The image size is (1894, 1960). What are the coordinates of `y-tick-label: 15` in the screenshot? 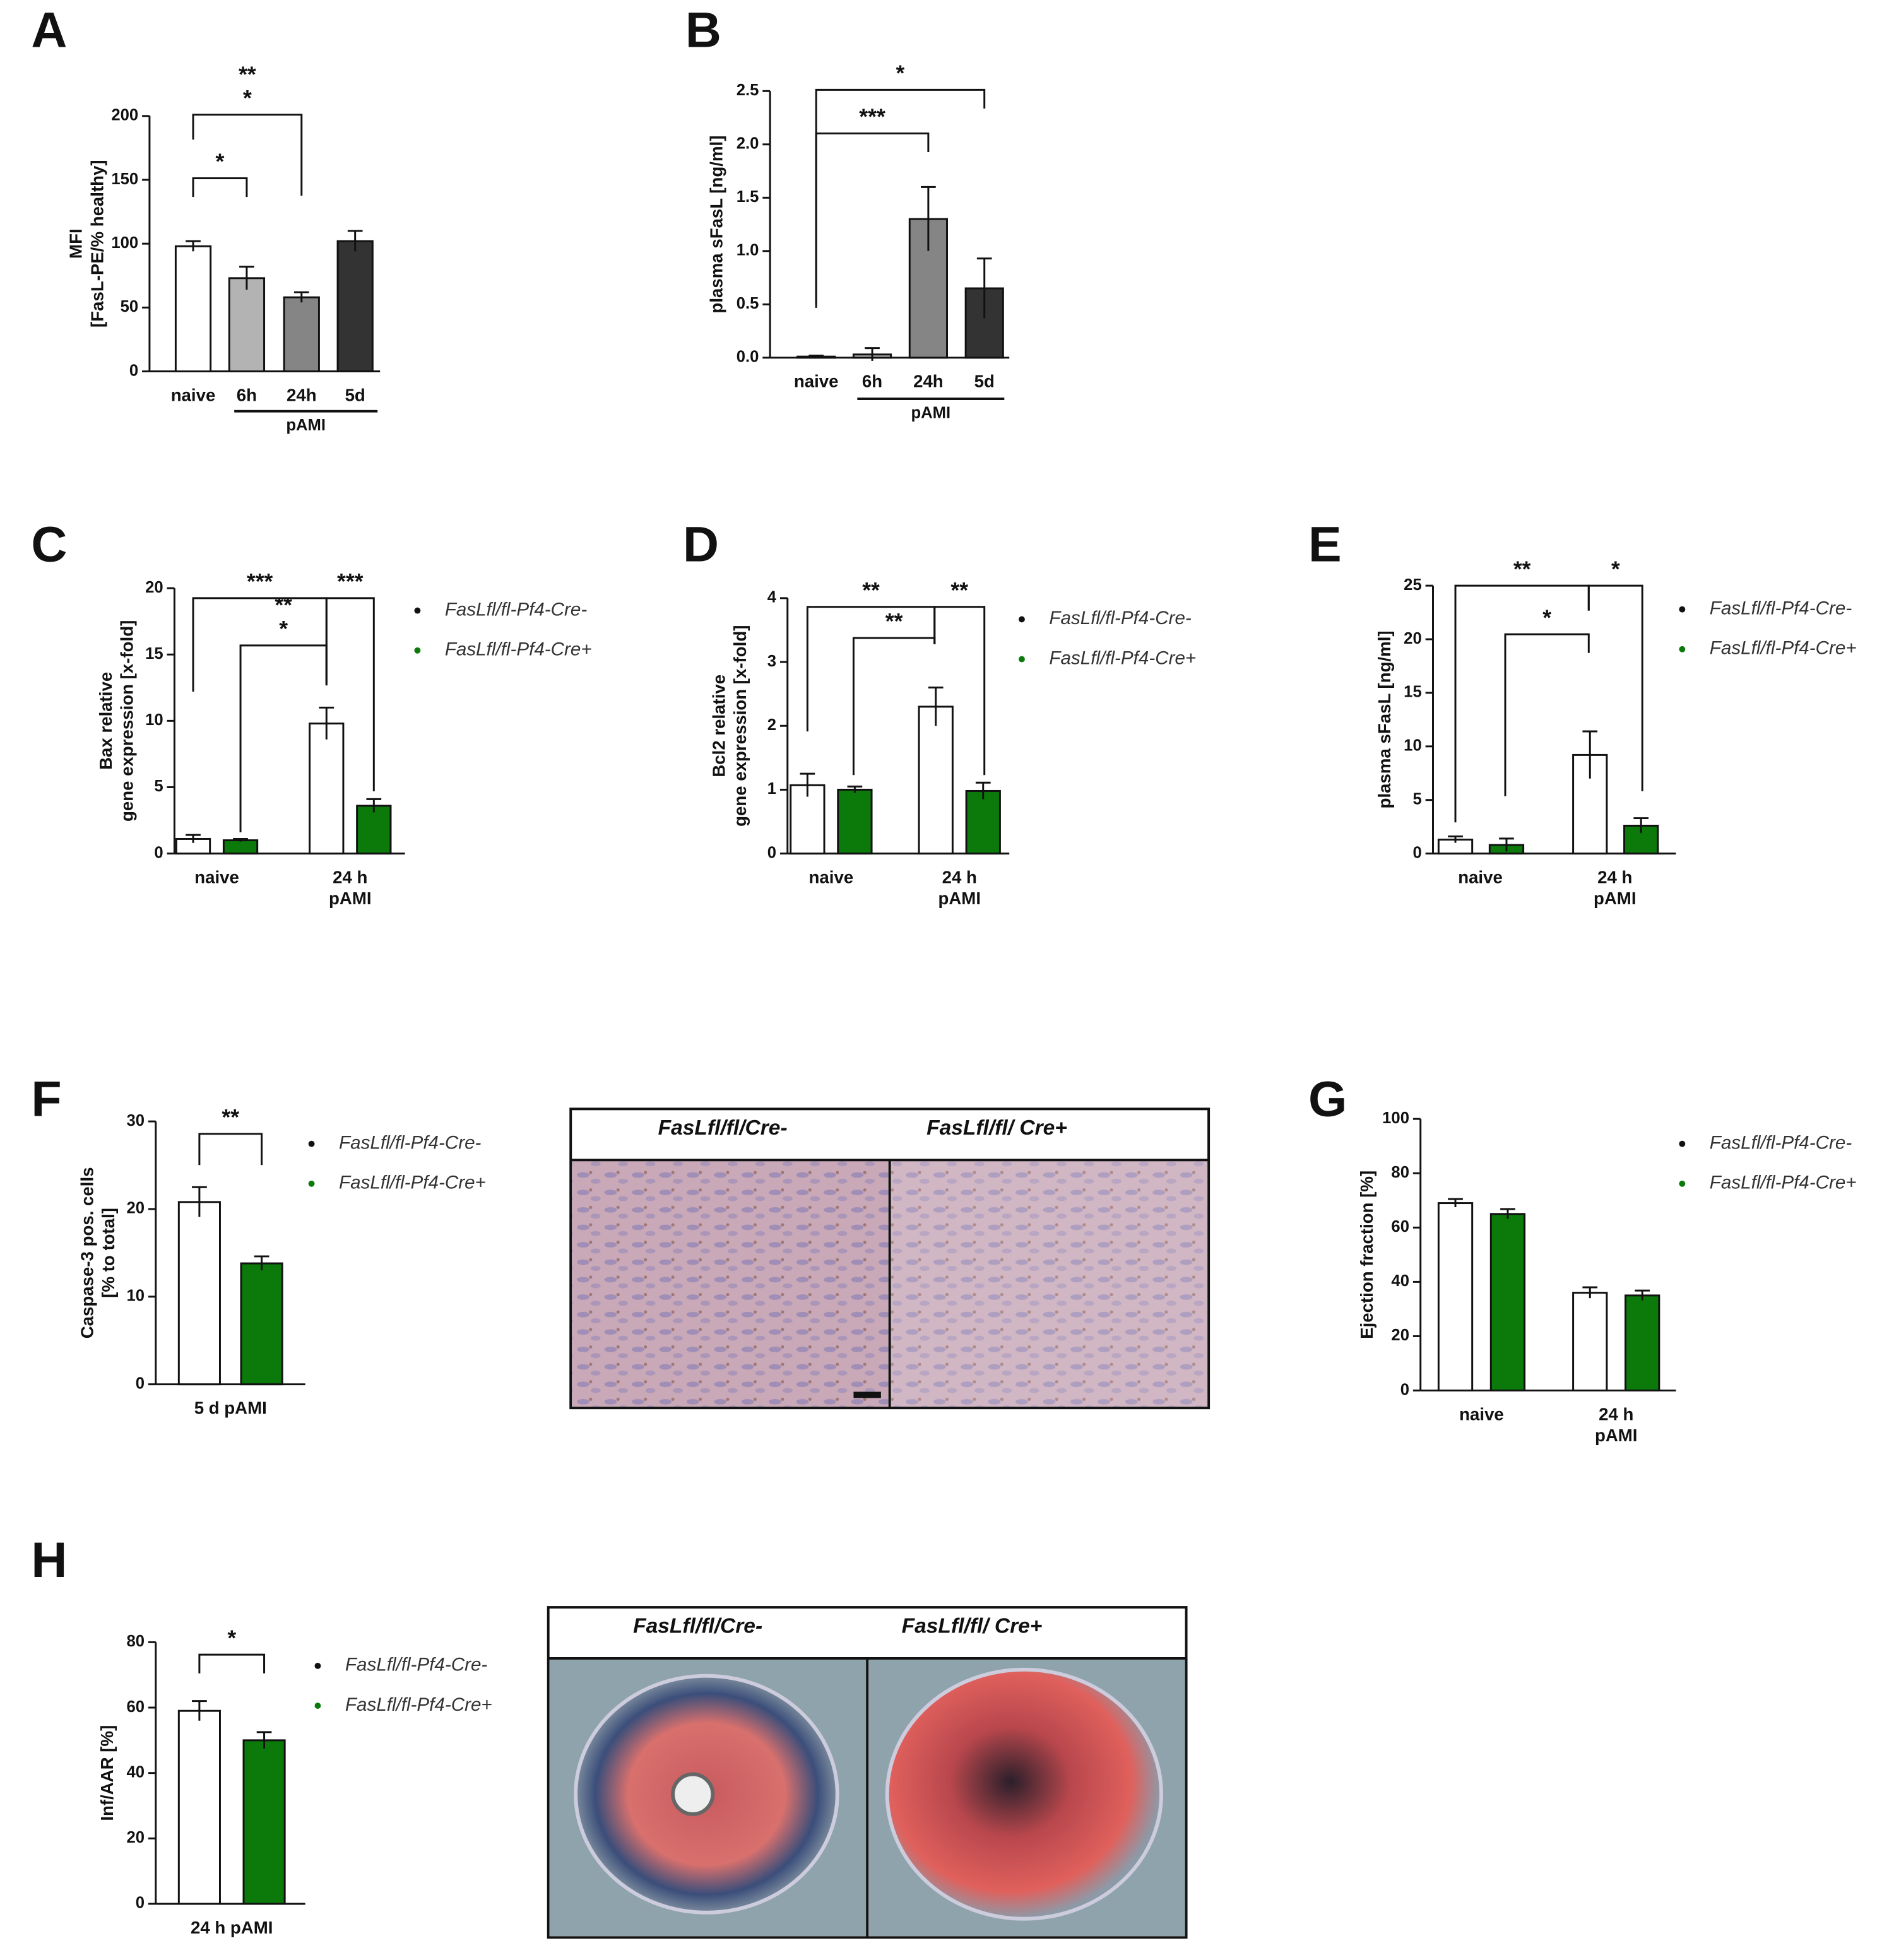 It's located at (1413, 692).